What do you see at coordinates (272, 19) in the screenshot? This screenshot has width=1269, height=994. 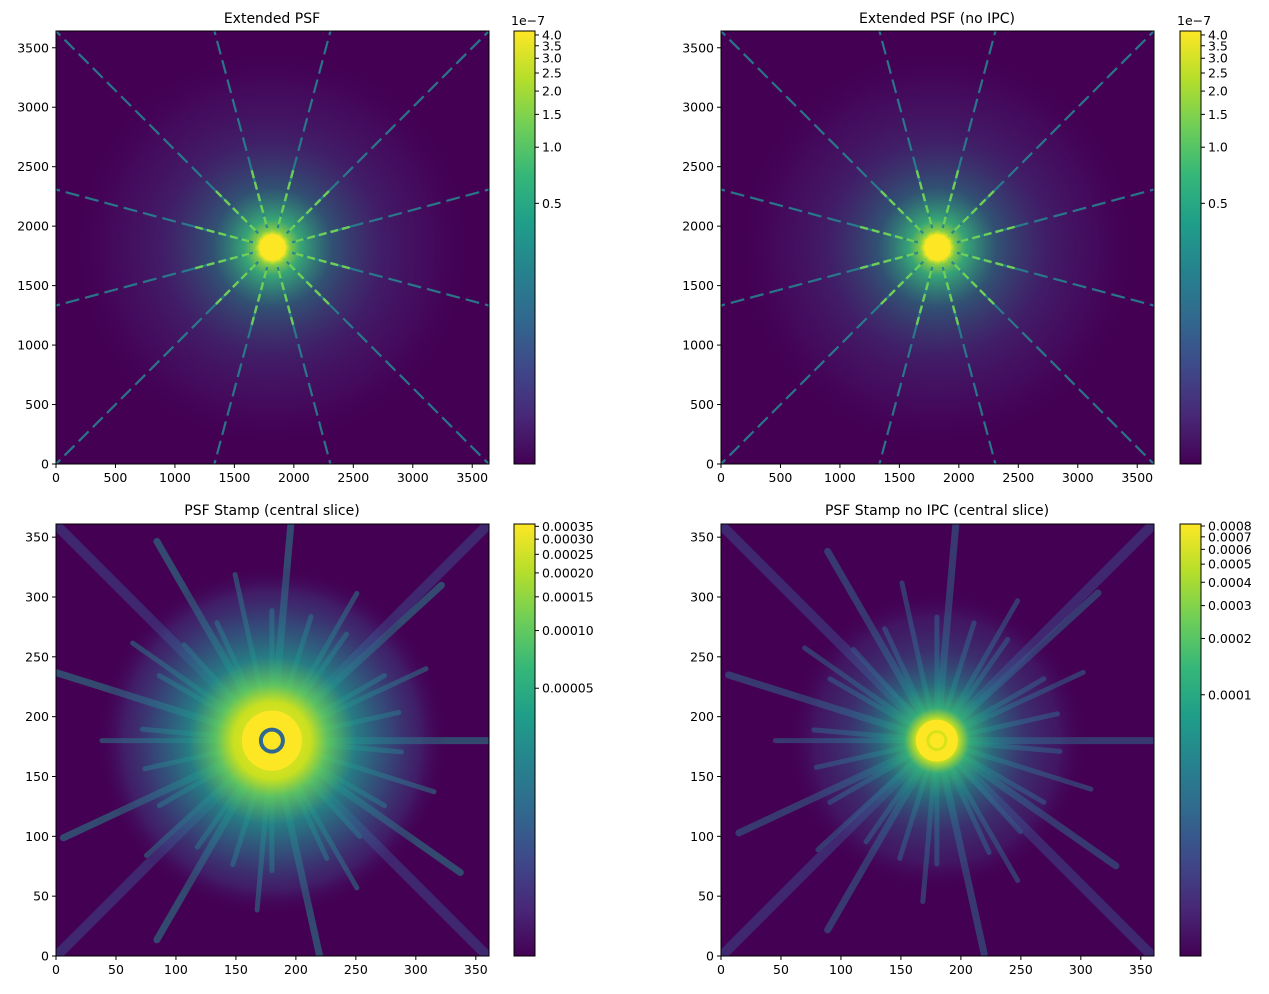 I see `chart-title: Extended PSF` at bounding box center [272, 19].